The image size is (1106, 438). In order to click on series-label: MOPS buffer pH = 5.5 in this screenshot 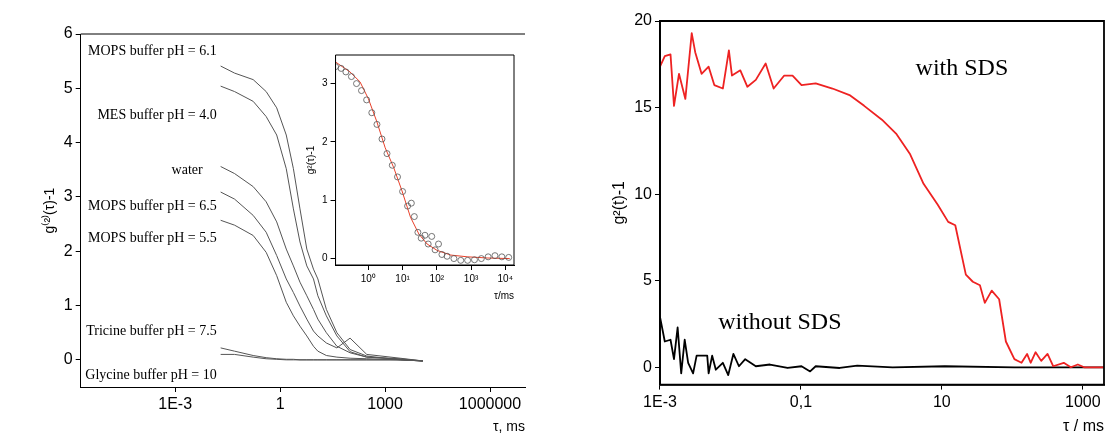, I will do `click(152, 237)`.